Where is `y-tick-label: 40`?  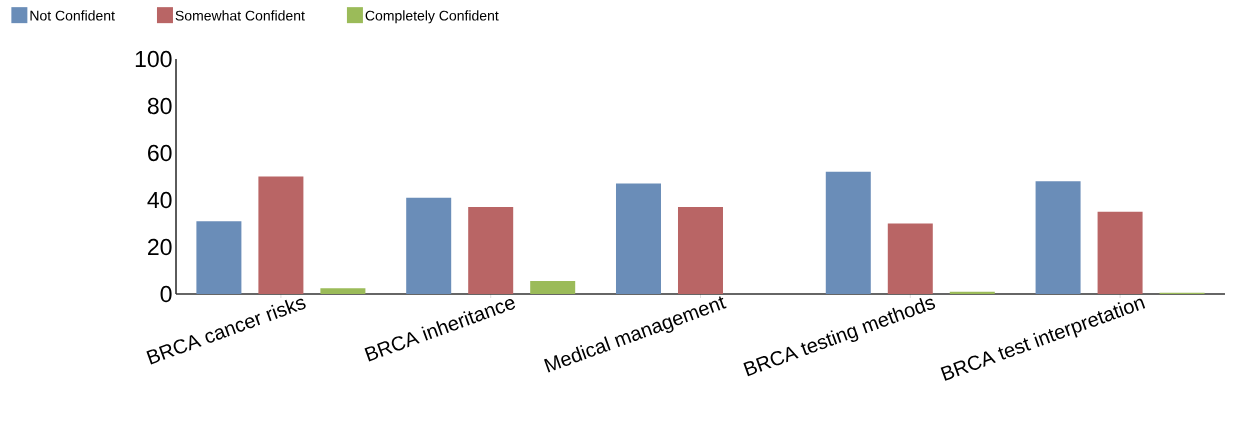
y-tick-label: 40 is located at coordinates (159, 200).